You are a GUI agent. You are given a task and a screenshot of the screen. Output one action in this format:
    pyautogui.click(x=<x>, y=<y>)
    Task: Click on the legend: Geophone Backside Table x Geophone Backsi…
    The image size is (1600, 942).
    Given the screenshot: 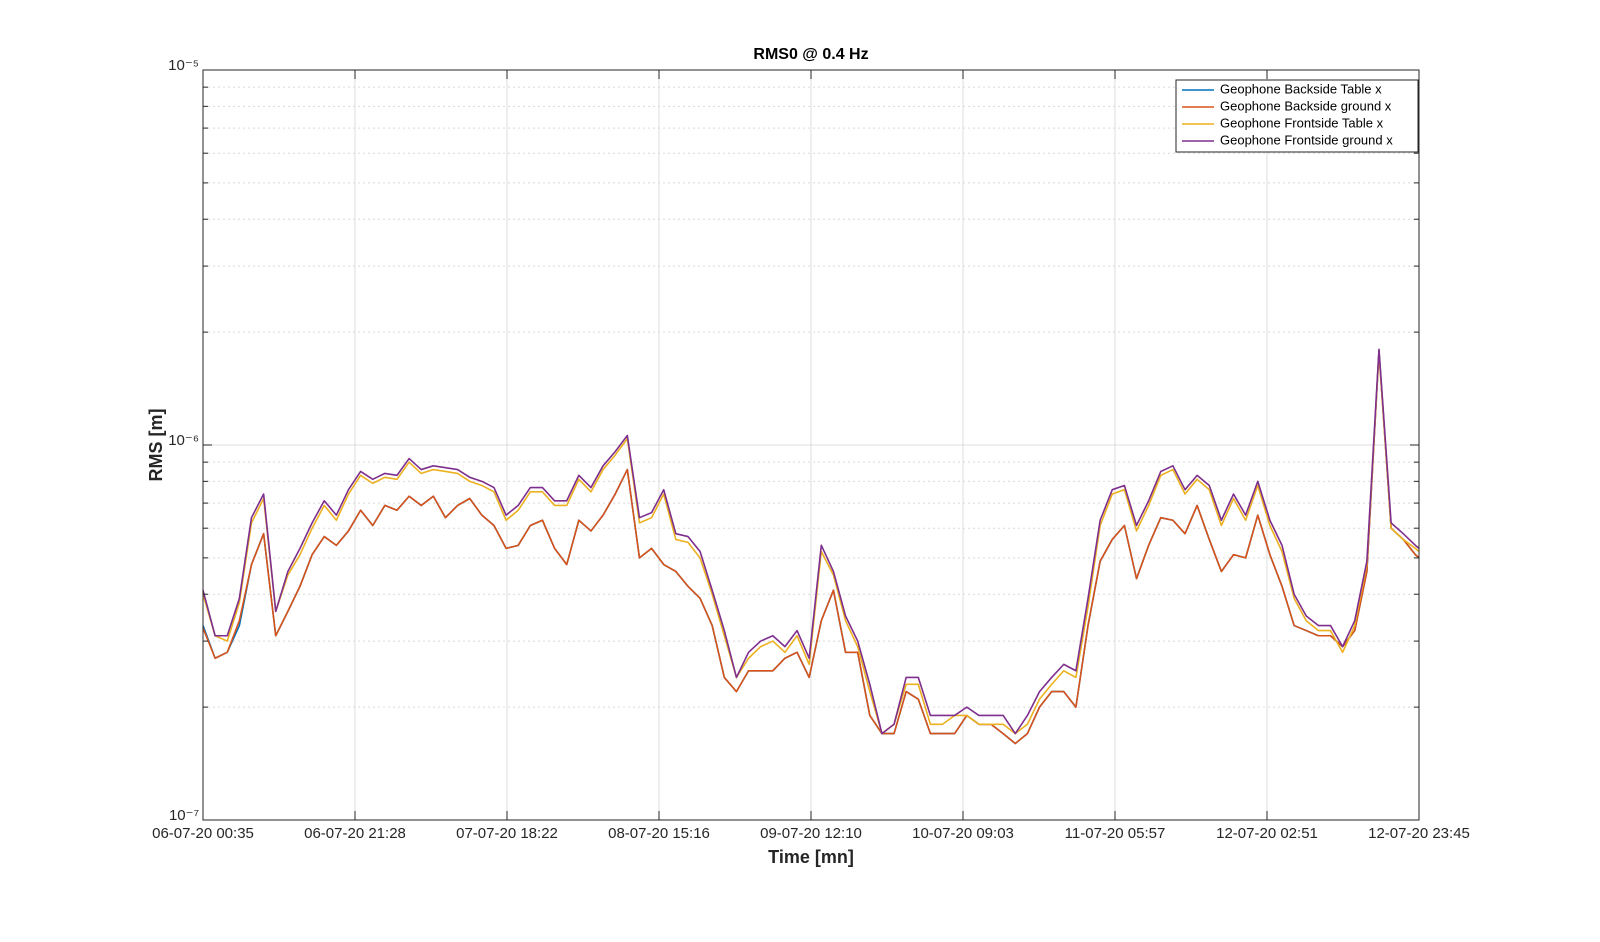 What is the action you would take?
    pyautogui.click(x=1297, y=116)
    